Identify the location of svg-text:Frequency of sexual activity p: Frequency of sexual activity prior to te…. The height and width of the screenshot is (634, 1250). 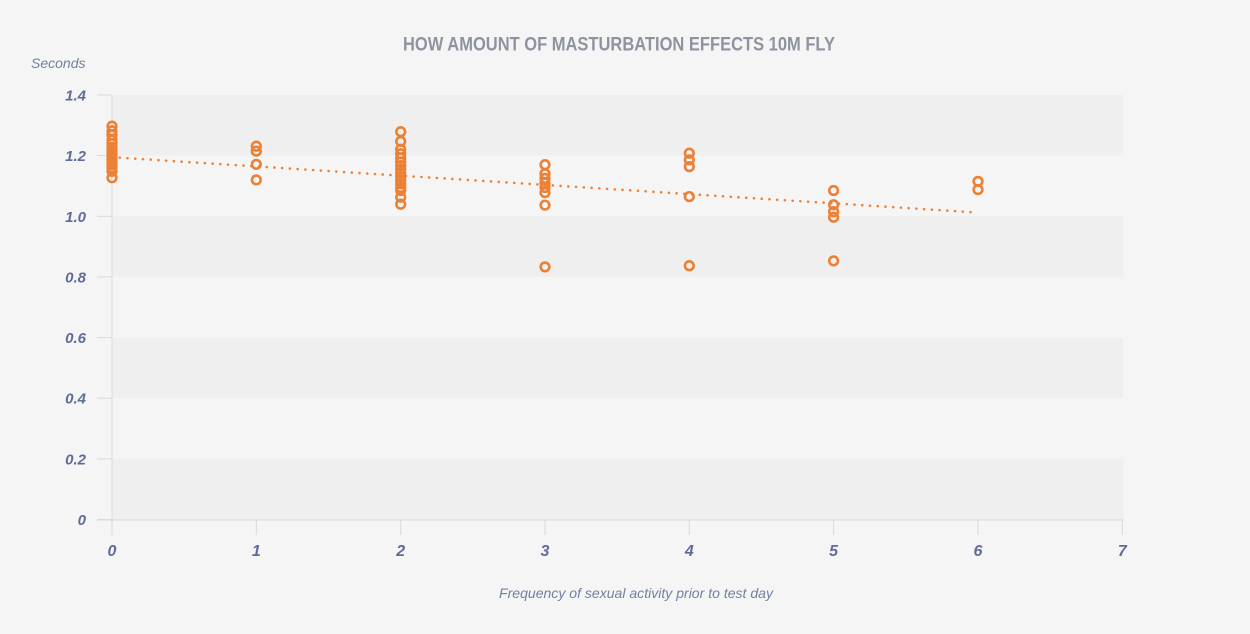
(636, 593).